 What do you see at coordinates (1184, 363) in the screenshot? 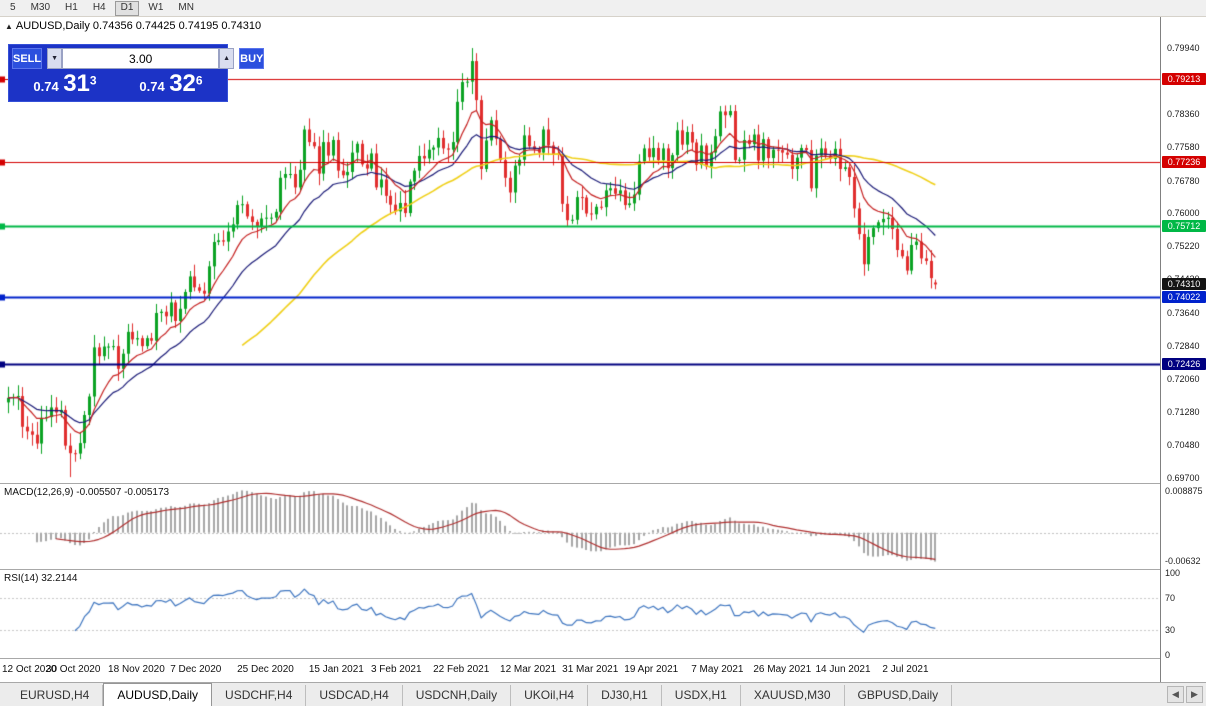
I see `price-line-tag: 0.72426` at bounding box center [1184, 363].